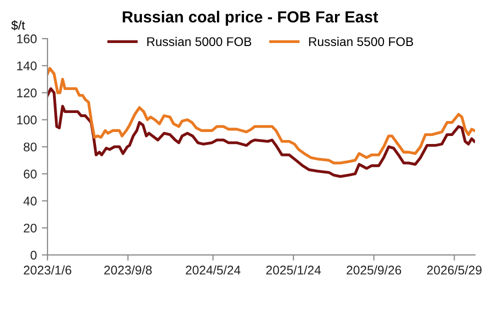 The height and width of the screenshot is (309, 500). Describe the element at coordinates (48, 270) in the screenshot. I see `x-tick-label: 2023/1/6` at that location.